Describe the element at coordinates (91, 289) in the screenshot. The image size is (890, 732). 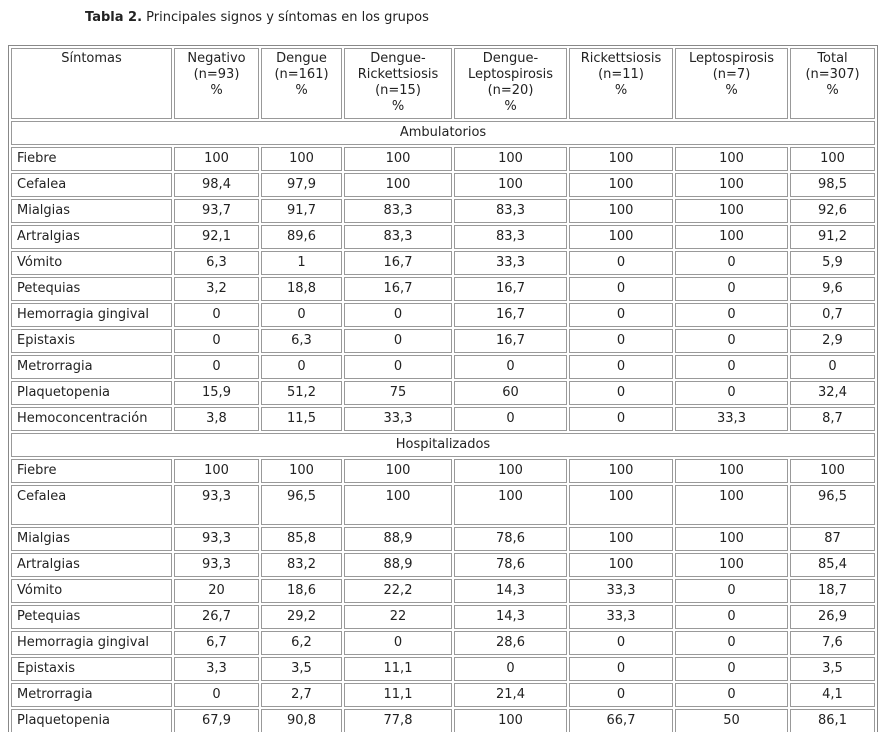
I see `row-label: Petequias` at that location.